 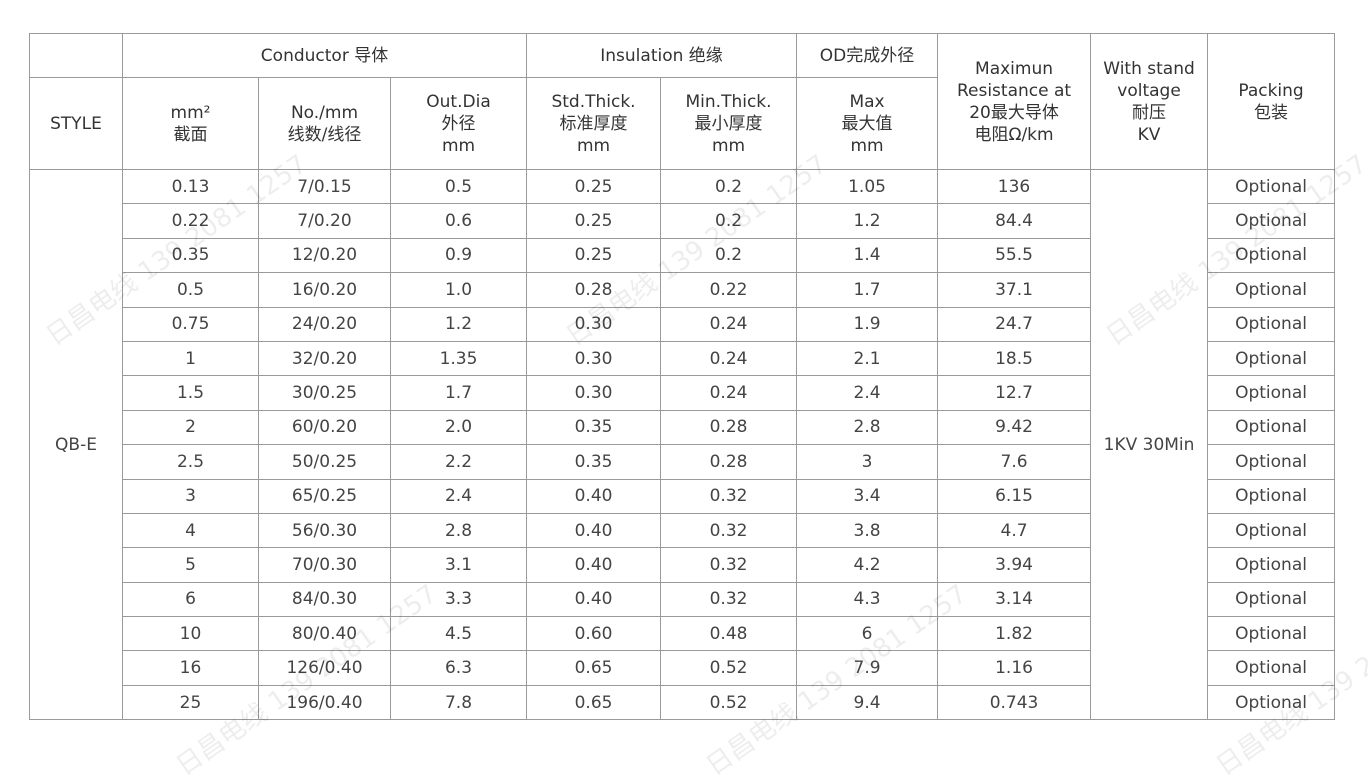 What do you see at coordinates (1014, 668) in the screenshot?
I see `cell-resistance: 1.16` at bounding box center [1014, 668].